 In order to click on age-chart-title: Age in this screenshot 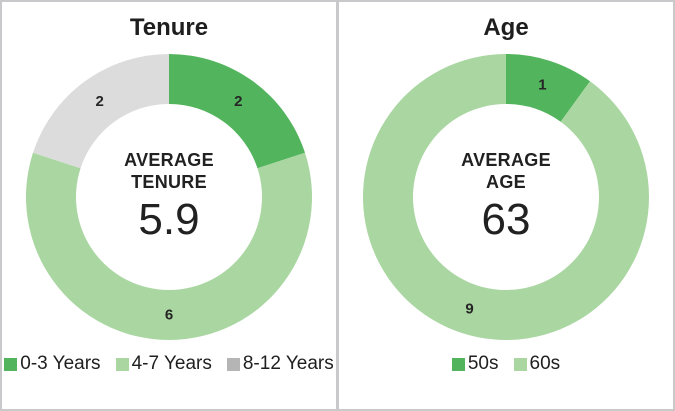, I will do `click(506, 27)`.